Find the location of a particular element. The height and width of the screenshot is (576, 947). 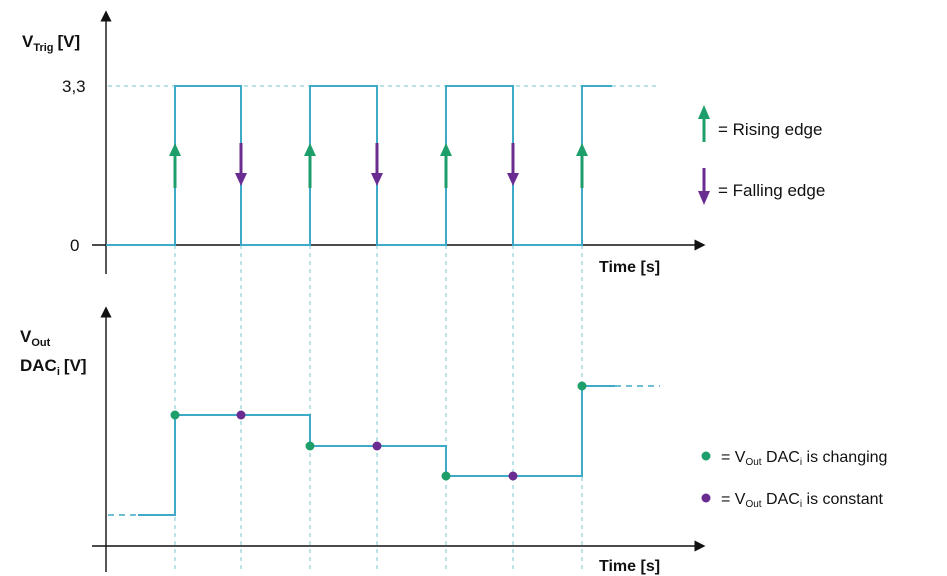

tick-label-high: 3,3 is located at coordinates (74, 86).